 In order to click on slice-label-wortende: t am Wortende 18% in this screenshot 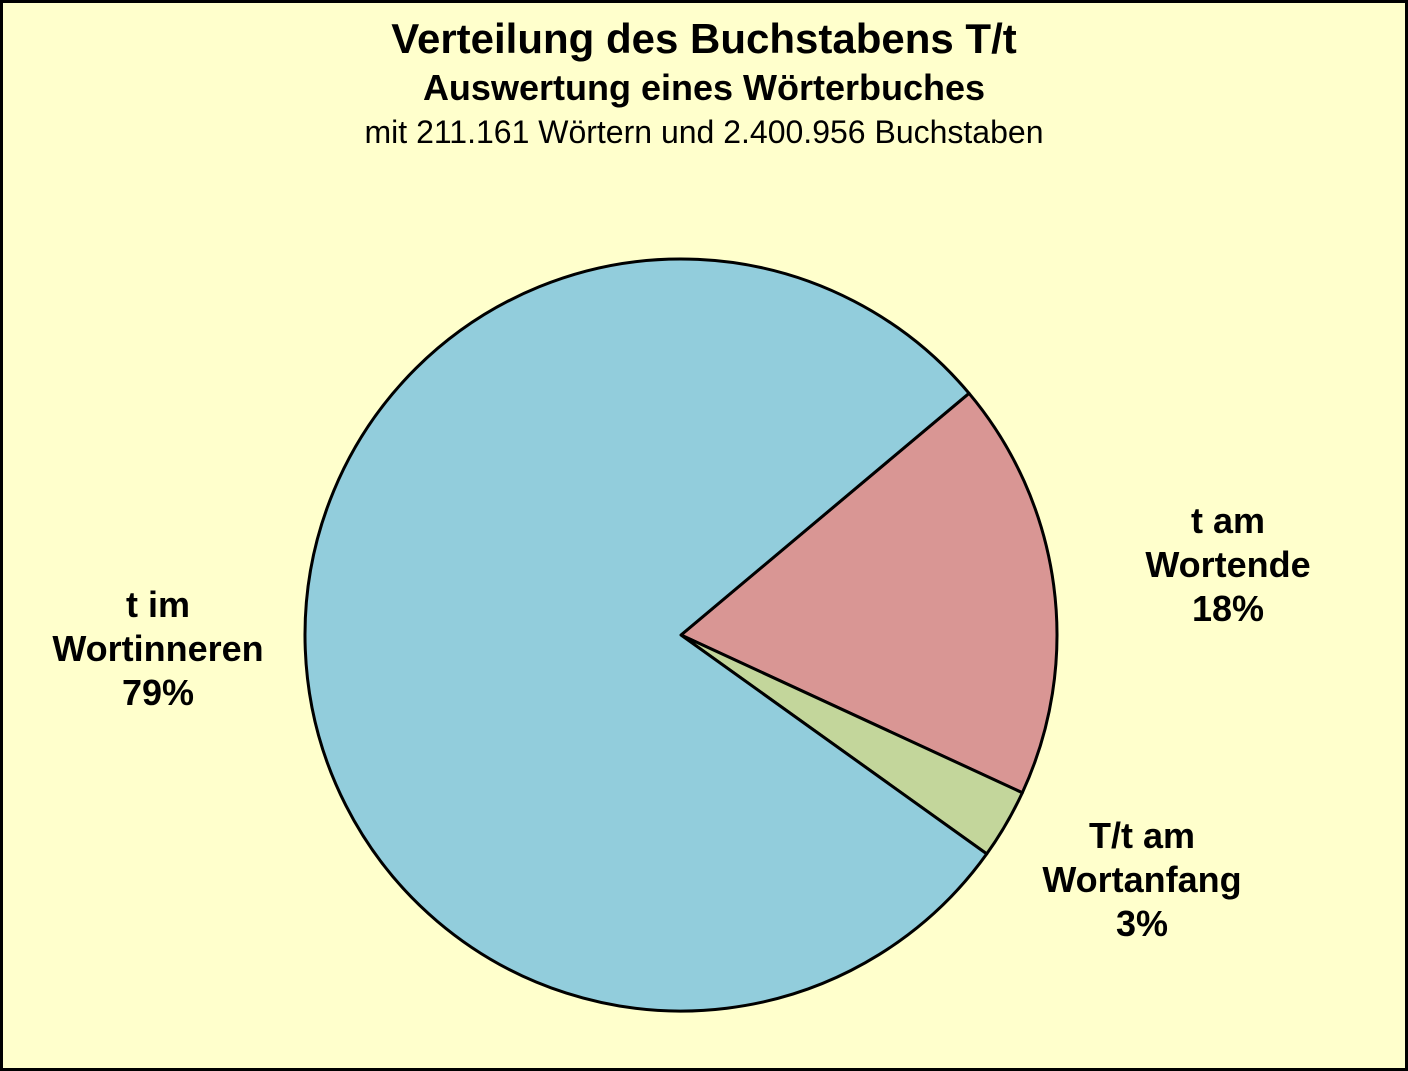, I will do `click(1227, 565)`.